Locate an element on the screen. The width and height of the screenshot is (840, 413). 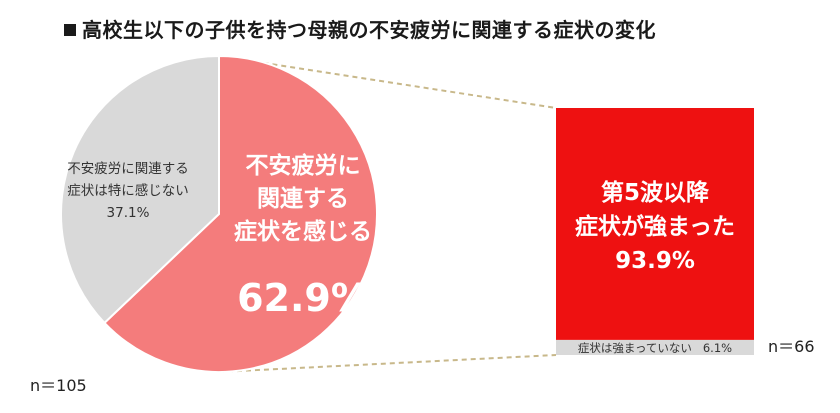
connector-top is located at coordinates (387, 82).